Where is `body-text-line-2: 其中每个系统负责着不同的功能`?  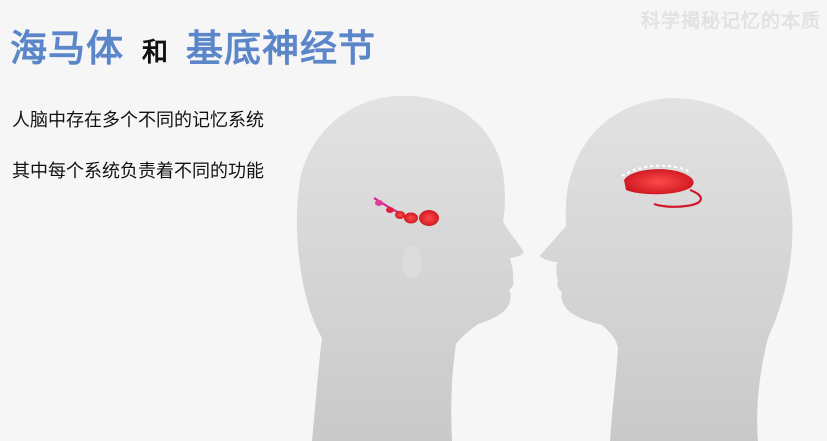
body-text-line-2: 其中每个系统负责着不同的功能 is located at coordinates (138, 171).